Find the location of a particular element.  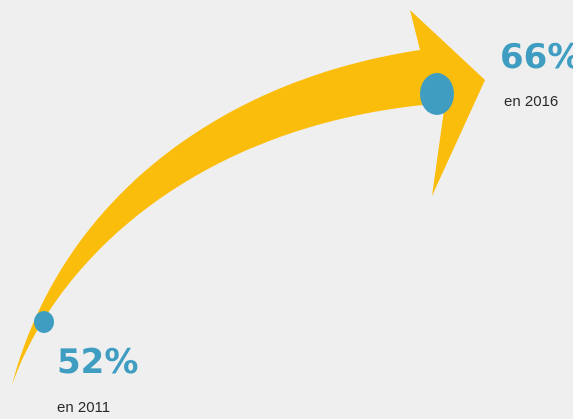

end-year-label: en 2016 is located at coordinates (531, 101).